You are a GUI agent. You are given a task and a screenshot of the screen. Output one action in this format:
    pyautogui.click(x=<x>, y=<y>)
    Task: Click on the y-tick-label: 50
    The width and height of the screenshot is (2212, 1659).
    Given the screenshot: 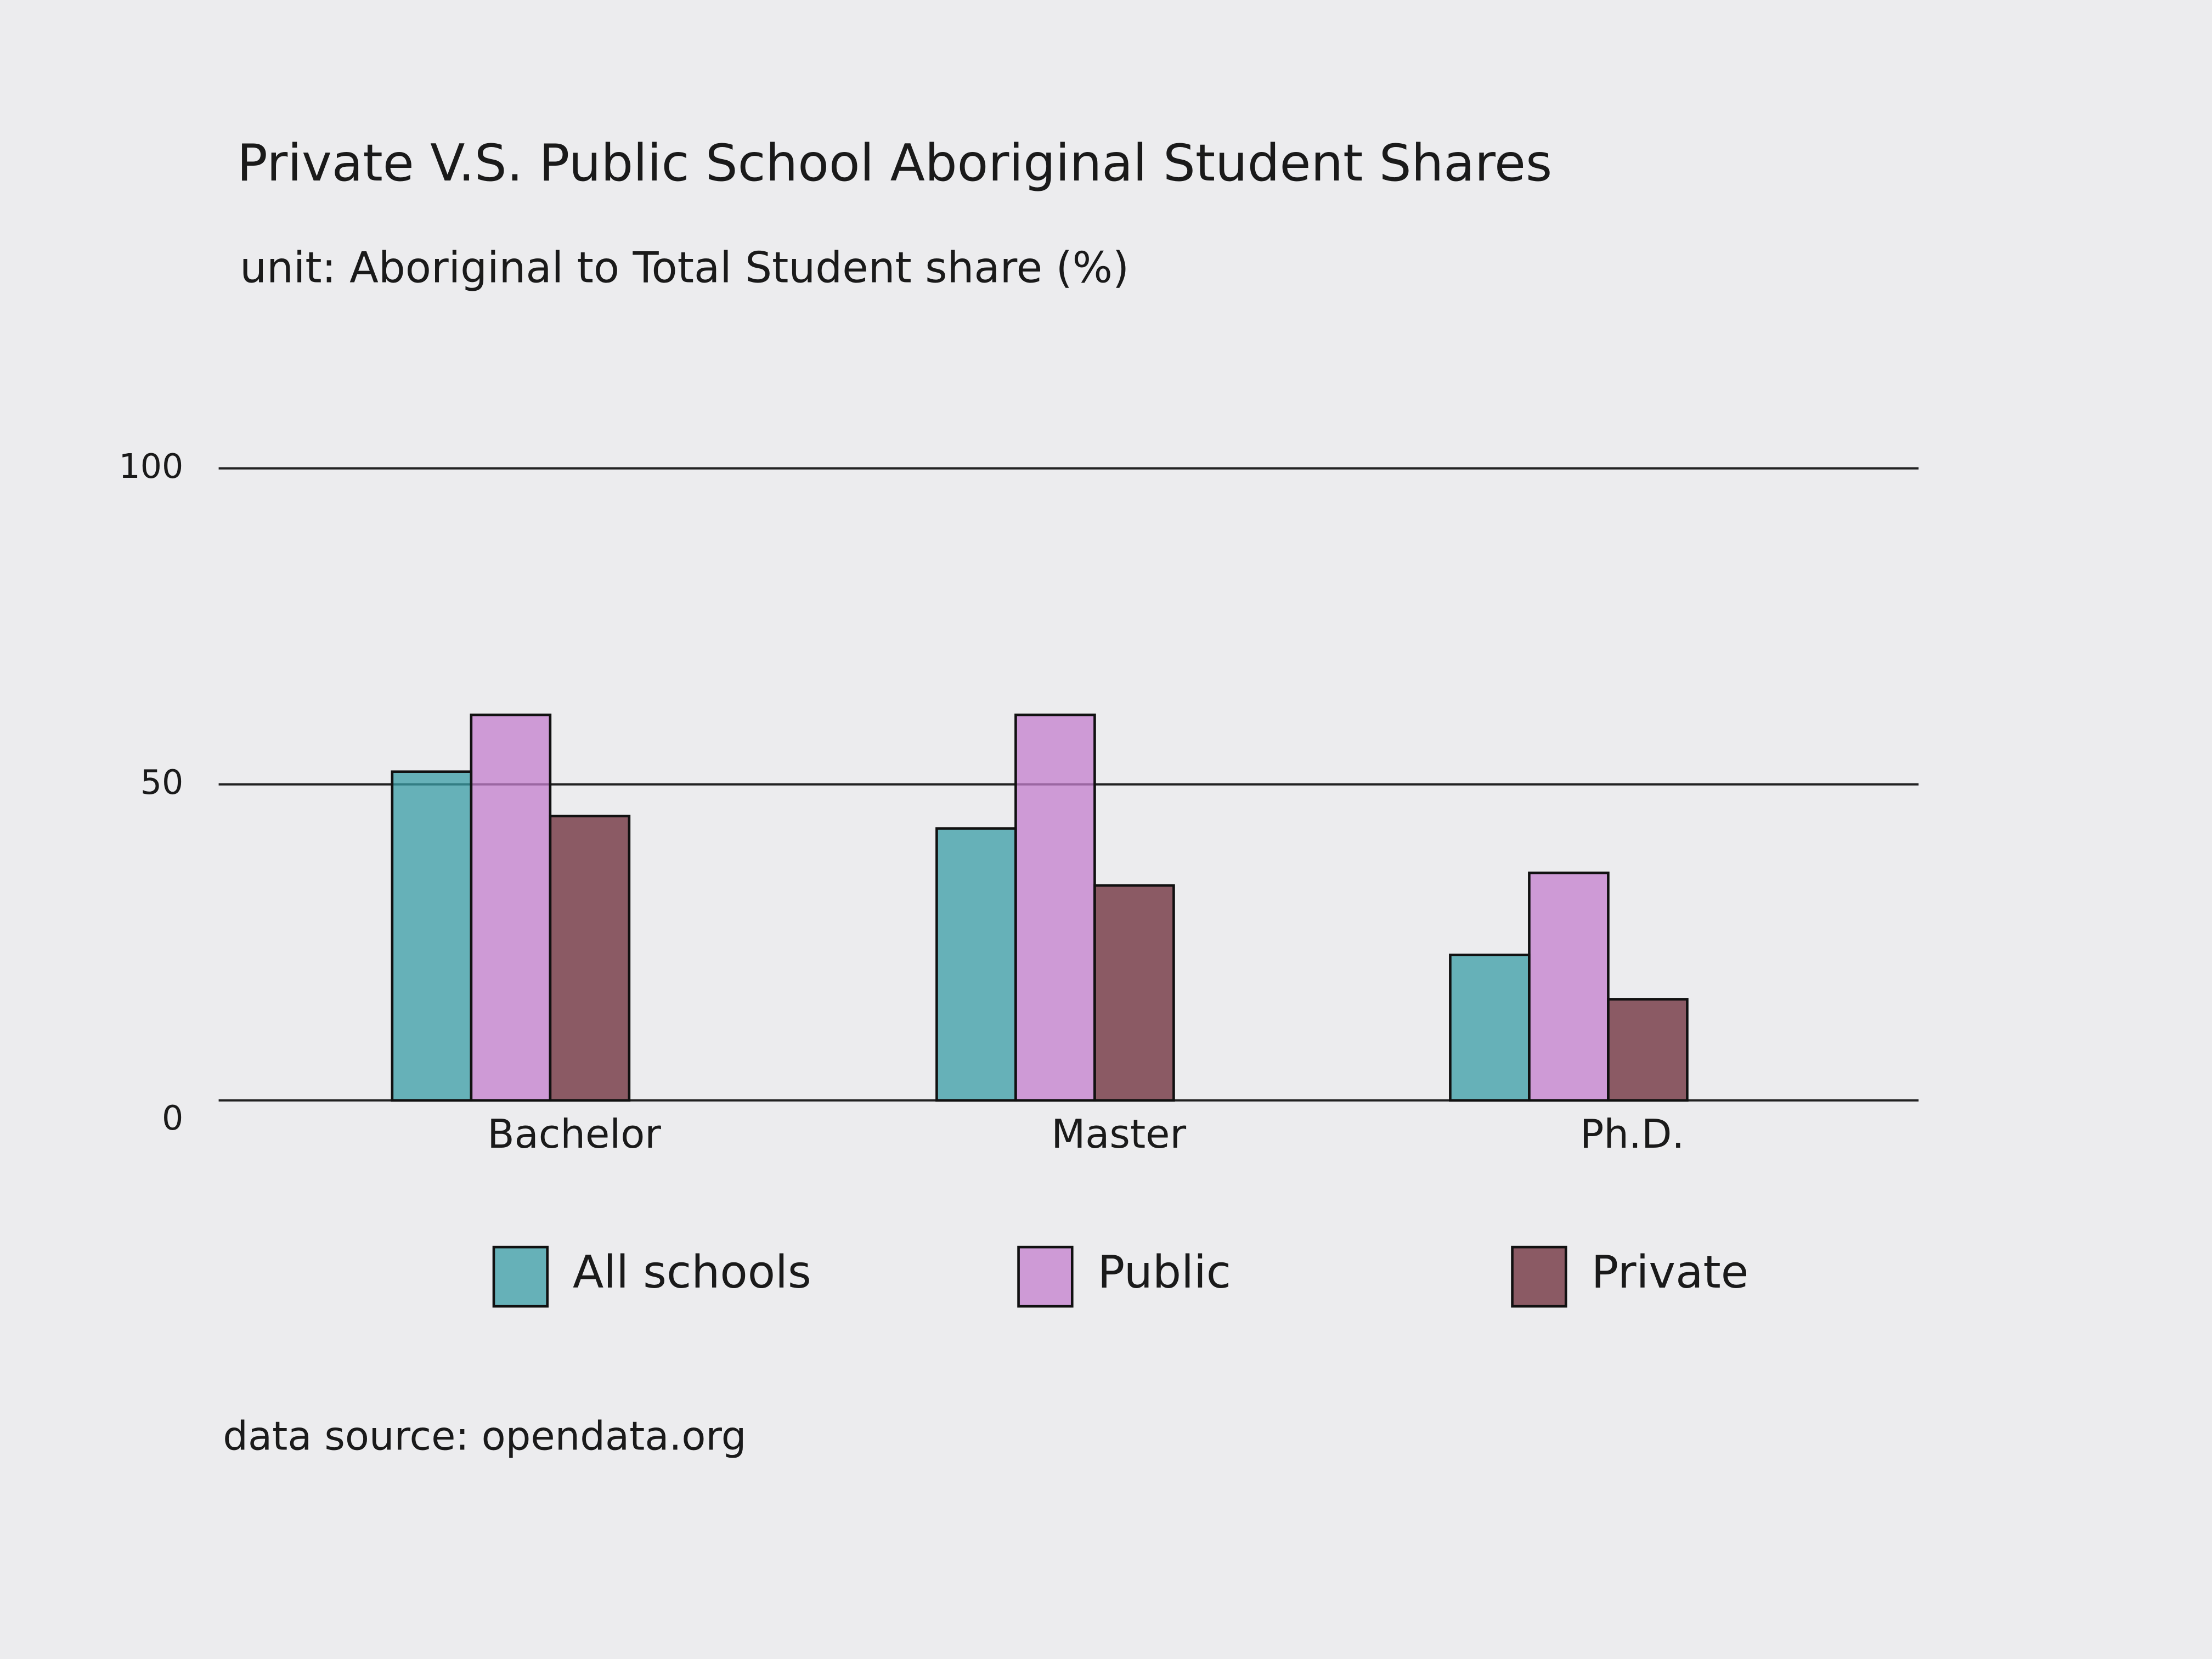 What is the action you would take?
    pyautogui.click(x=162, y=782)
    